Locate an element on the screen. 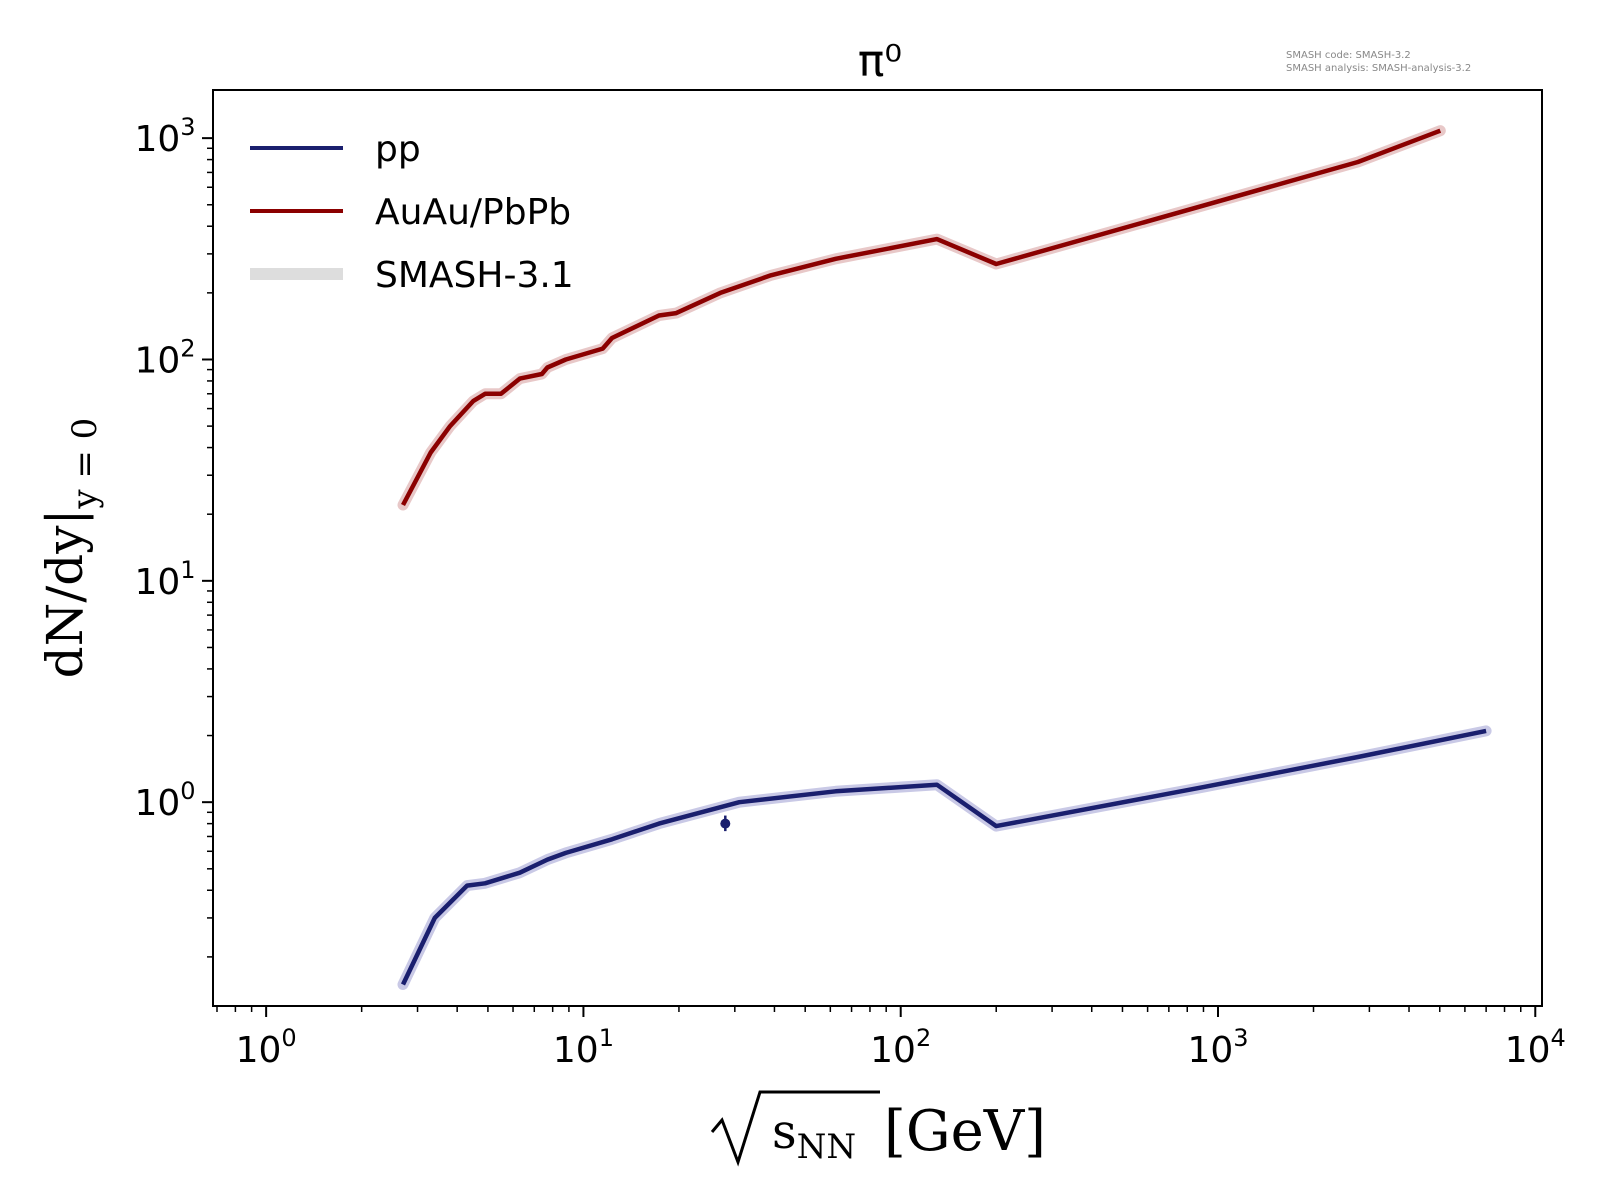 The image size is (1600, 1200). x-tick-label: 10² is located at coordinates (900, 1047).